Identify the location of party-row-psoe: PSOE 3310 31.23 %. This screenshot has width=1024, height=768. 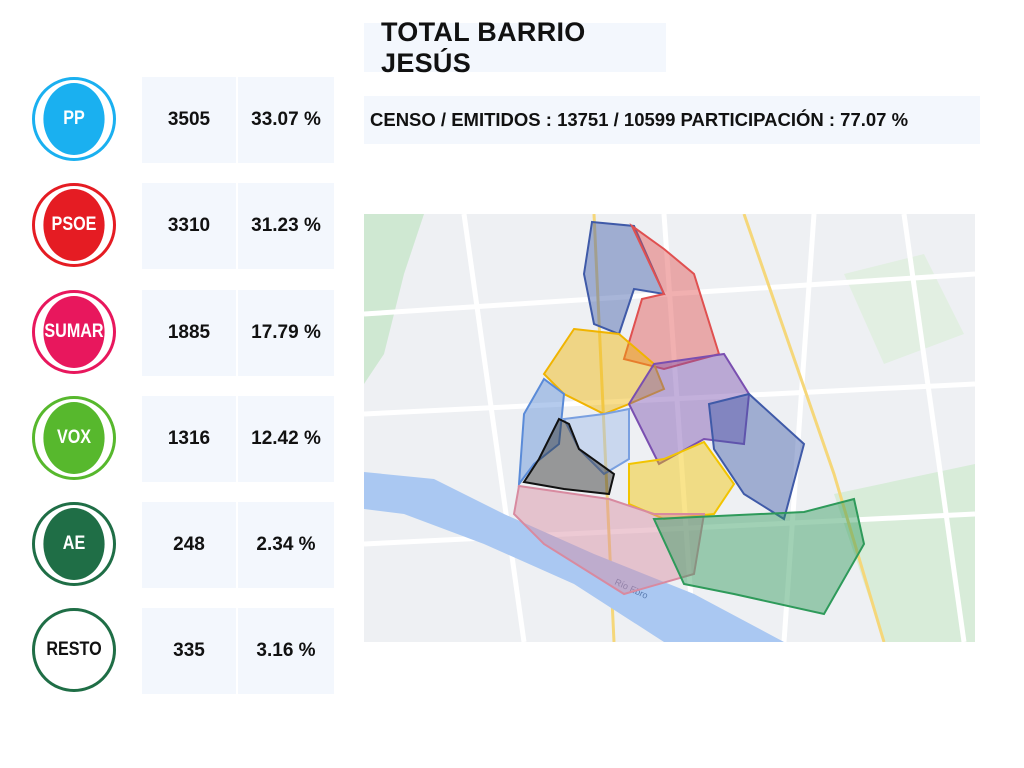
(183, 226).